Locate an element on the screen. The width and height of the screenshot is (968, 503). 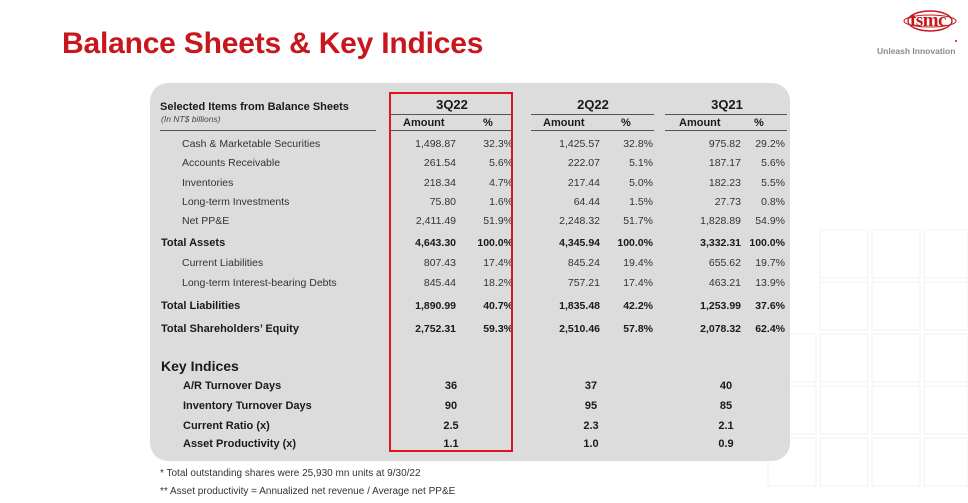
period-header-0: 3Q22 is located at coordinates (452, 104).